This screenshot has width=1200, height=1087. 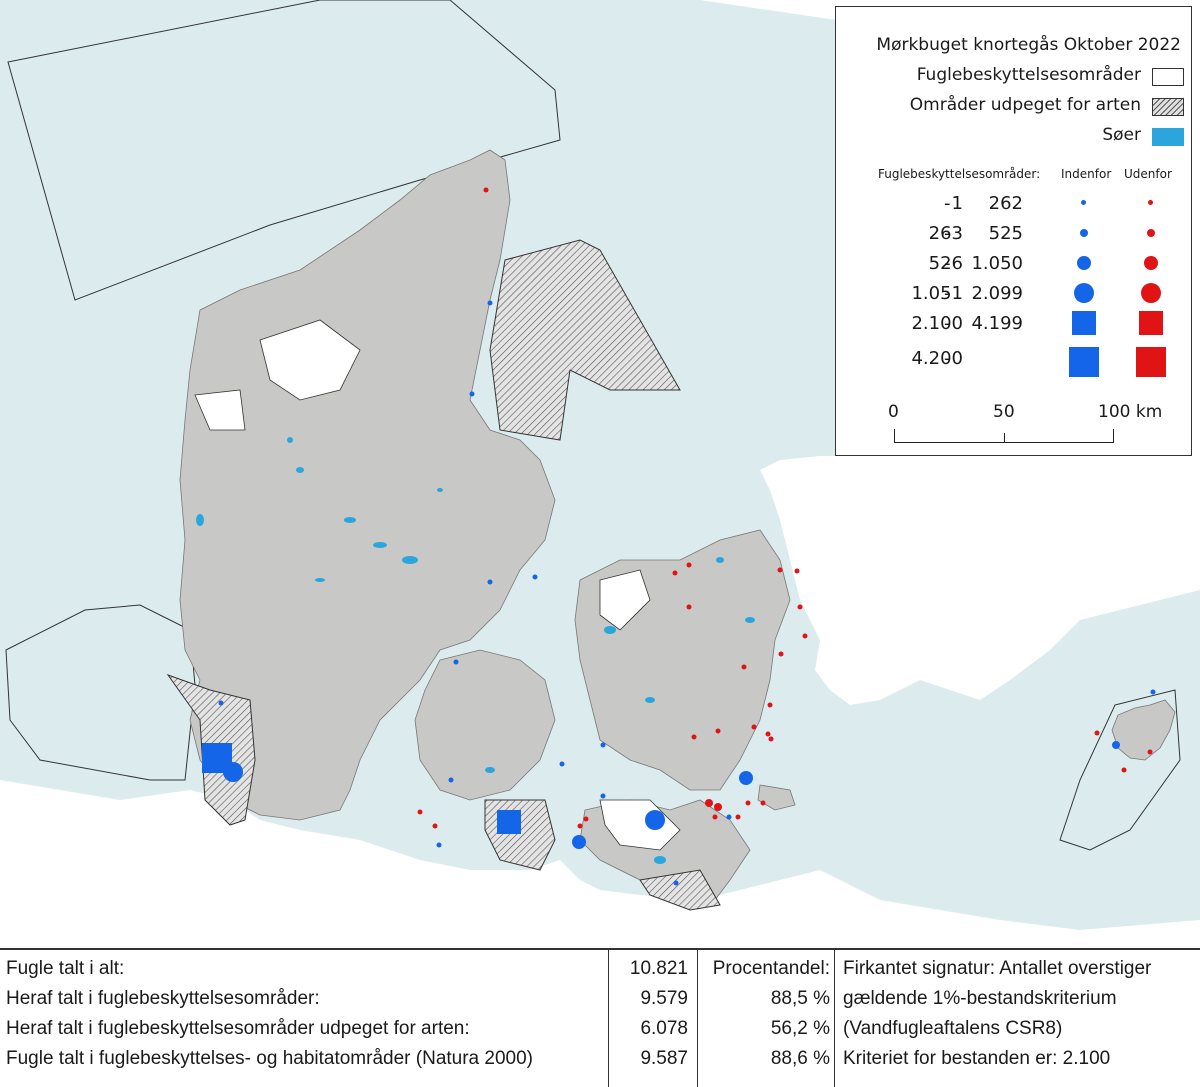 I want to click on row-percent: Procentandel:, so click(x=771, y=968).